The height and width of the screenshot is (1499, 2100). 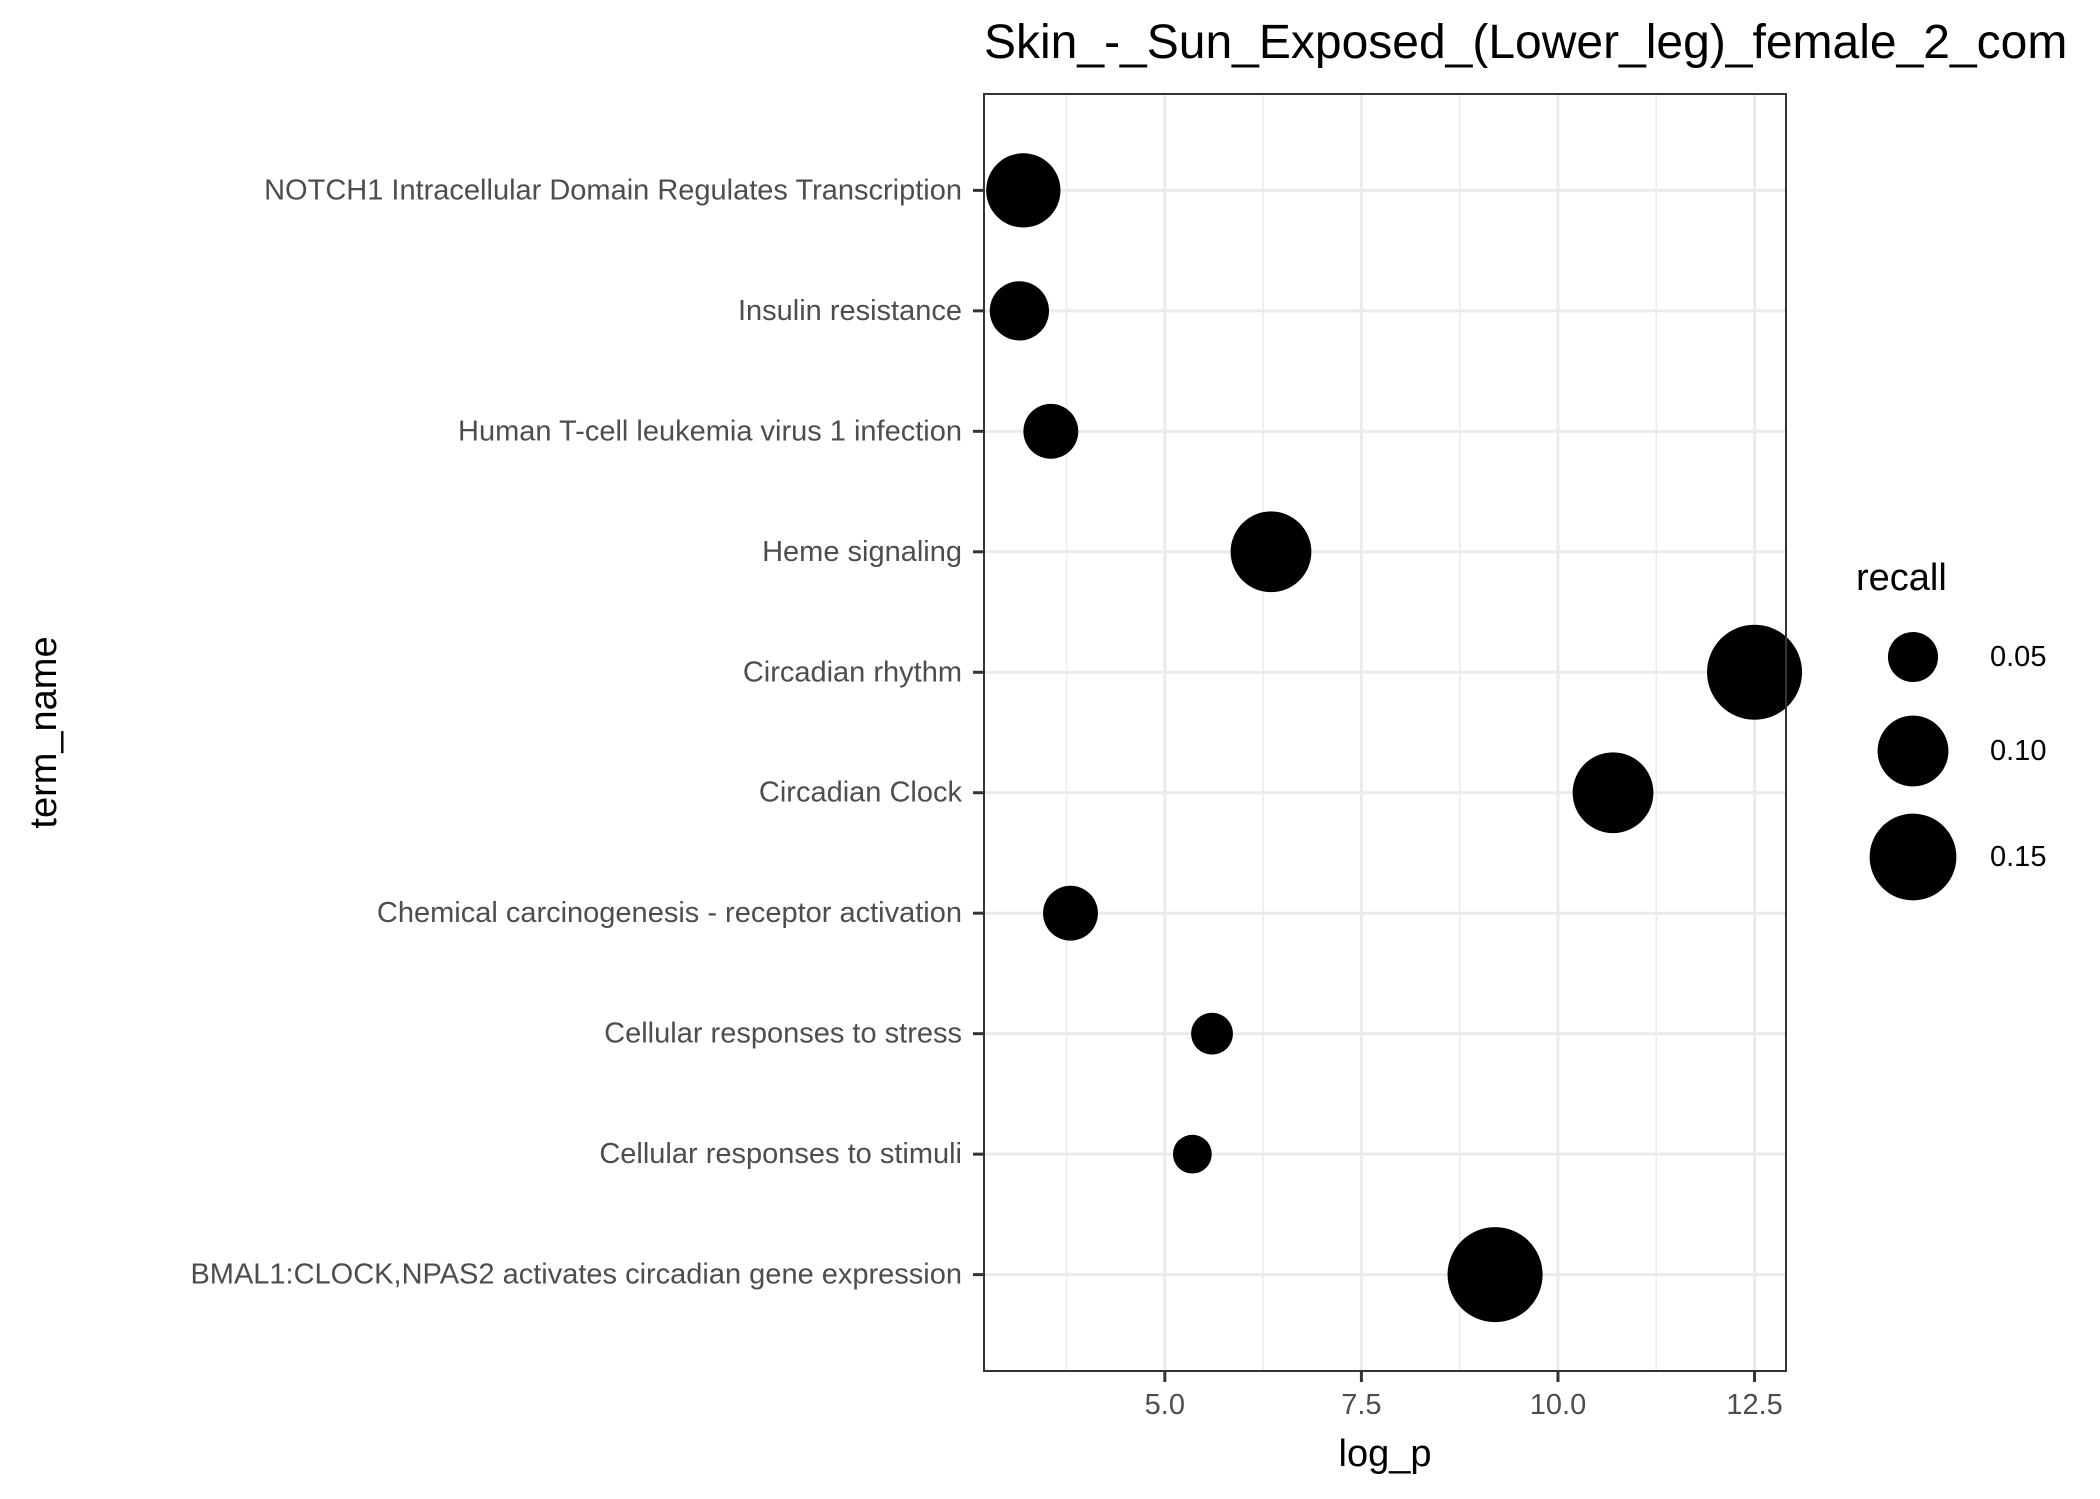 I want to click on legend-label: 0.10, so click(x=2018, y=751).